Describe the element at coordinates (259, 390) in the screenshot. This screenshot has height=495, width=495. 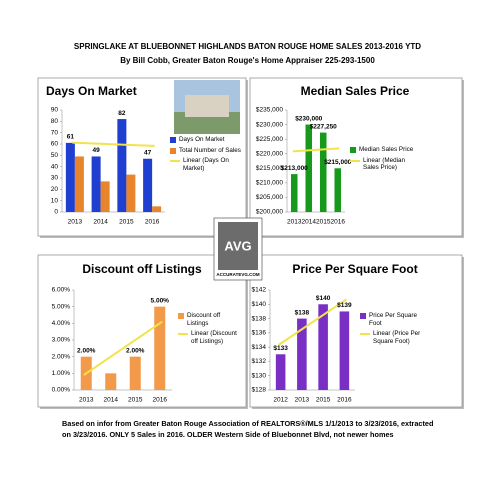
I see `y-tick-label: $128` at that location.